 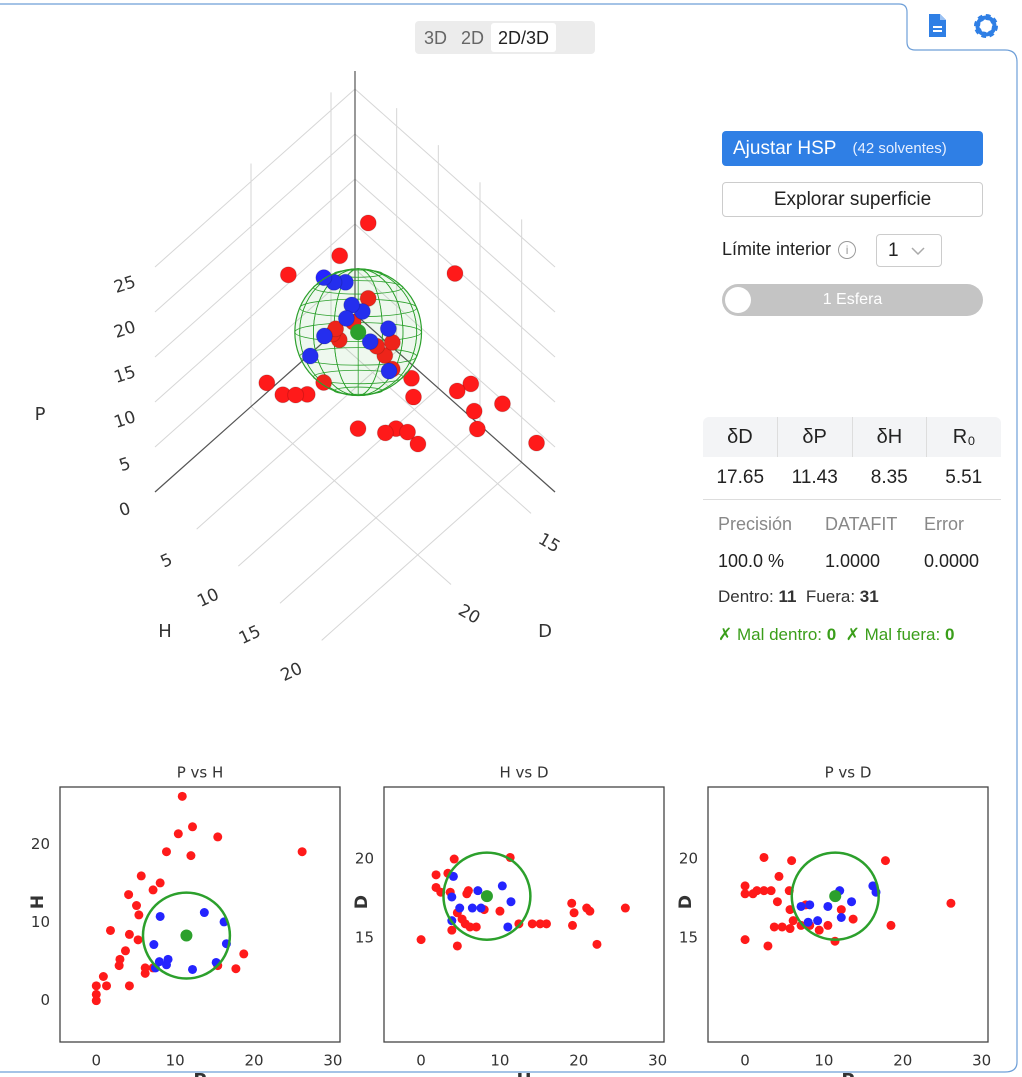 What do you see at coordinates (852, 437) in the screenshot?
I see `results-header: δD δP δH R₀` at bounding box center [852, 437].